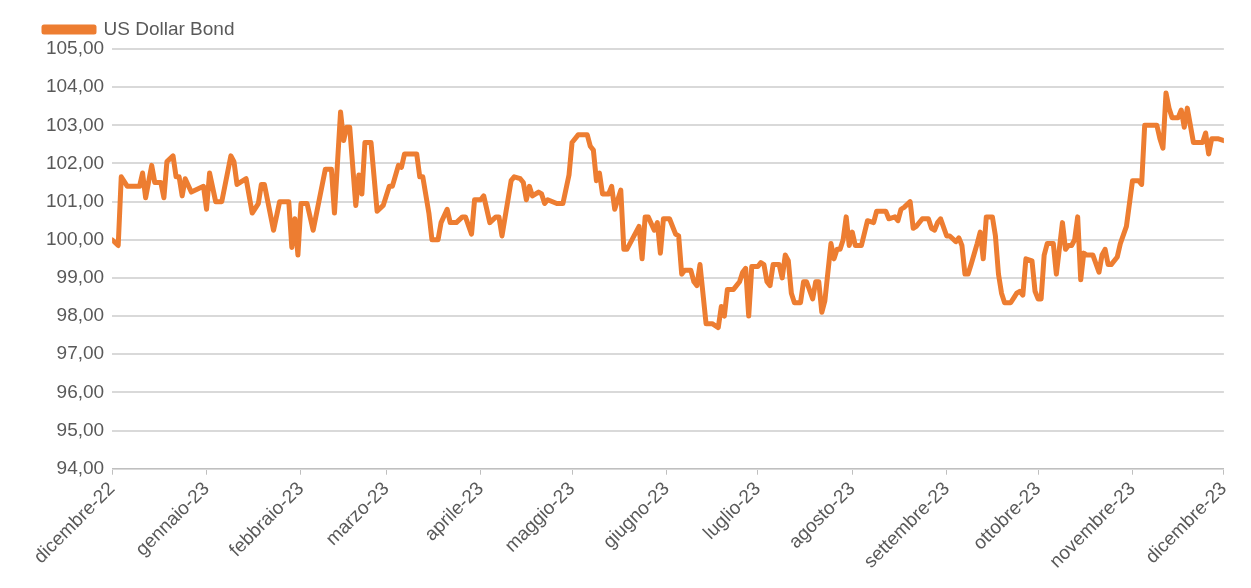 This screenshot has width=1251, height=588. I want to click on y-tick-label: 97,00, so click(80, 353).